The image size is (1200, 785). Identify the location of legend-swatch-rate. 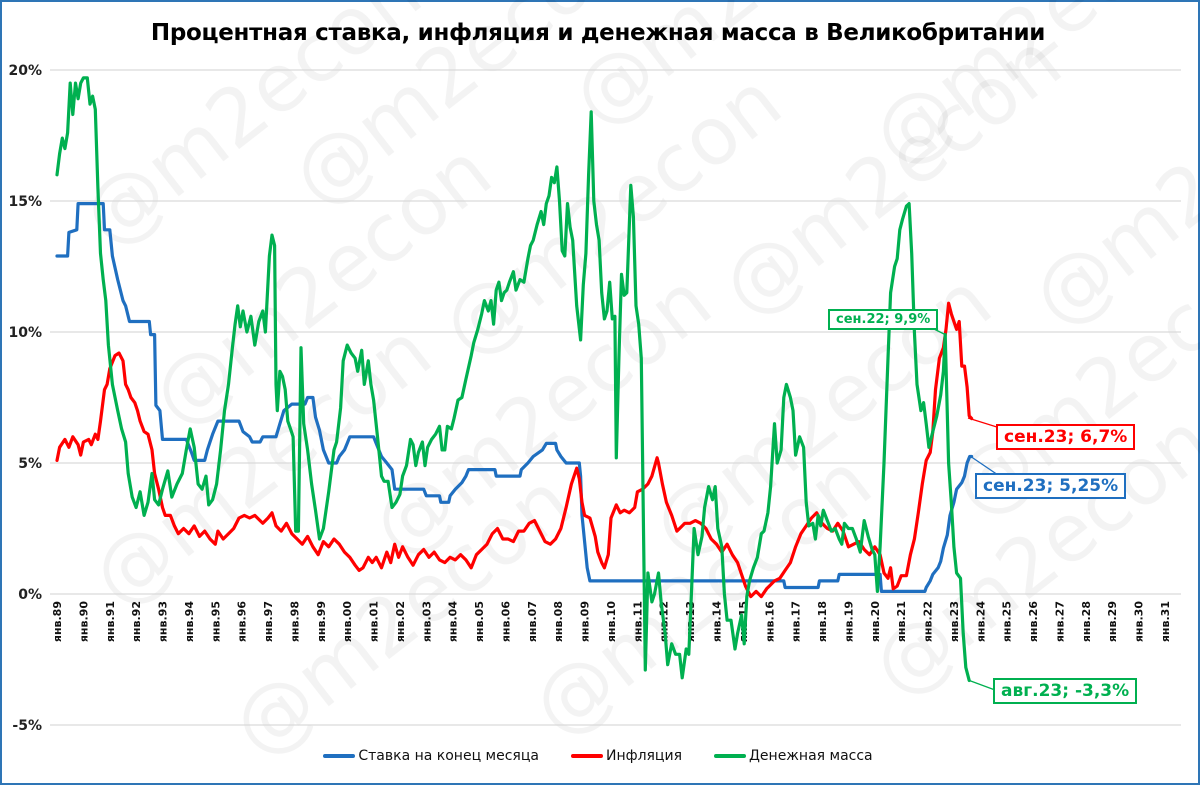
(339, 756).